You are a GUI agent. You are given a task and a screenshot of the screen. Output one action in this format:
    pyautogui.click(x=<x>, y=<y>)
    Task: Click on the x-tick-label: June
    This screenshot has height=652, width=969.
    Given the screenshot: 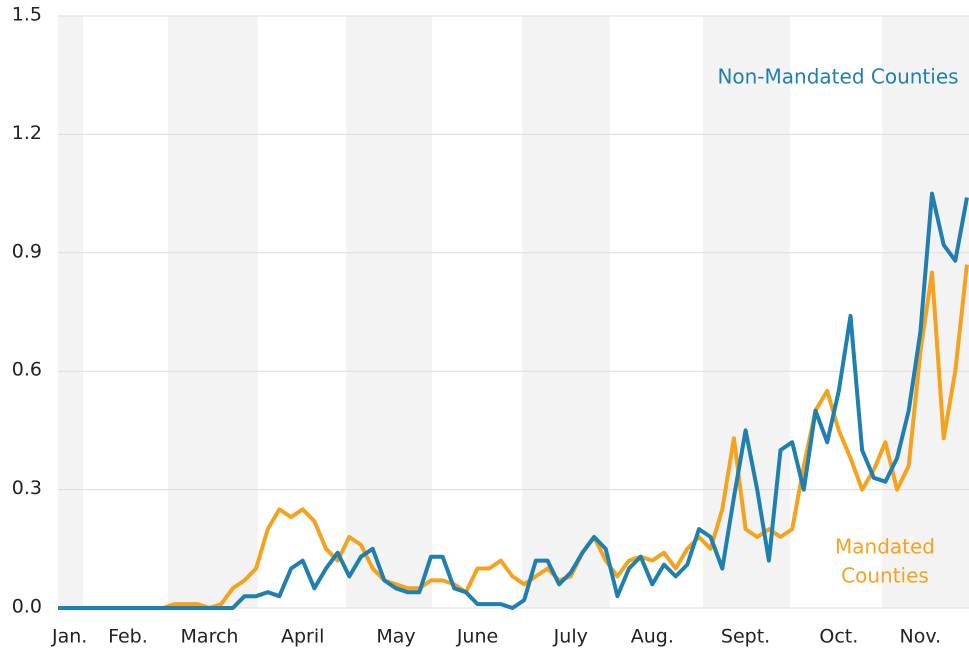 What is the action you would take?
    pyautogui.click(x=477, y=637)
    